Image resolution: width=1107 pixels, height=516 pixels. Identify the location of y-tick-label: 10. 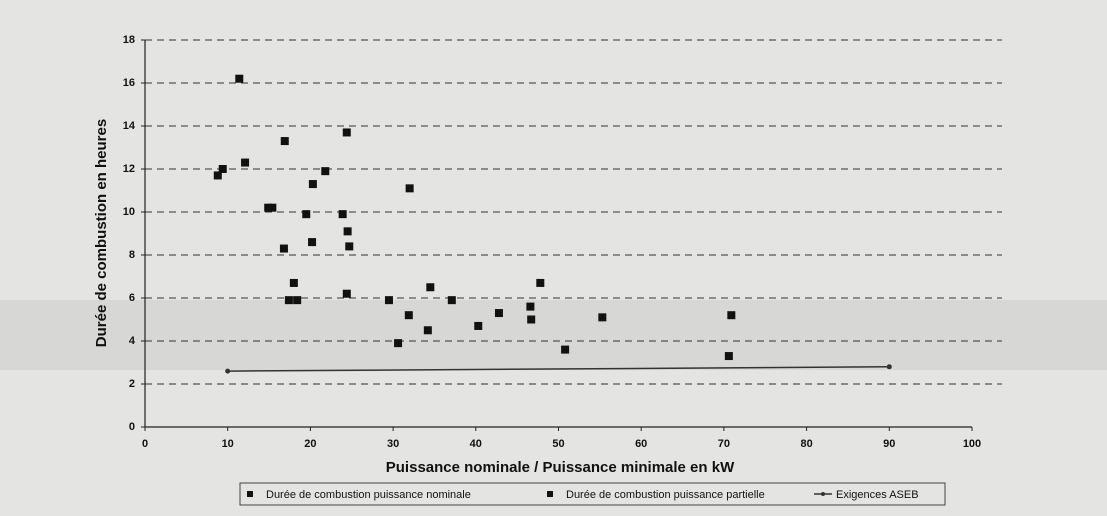
(129, 212).